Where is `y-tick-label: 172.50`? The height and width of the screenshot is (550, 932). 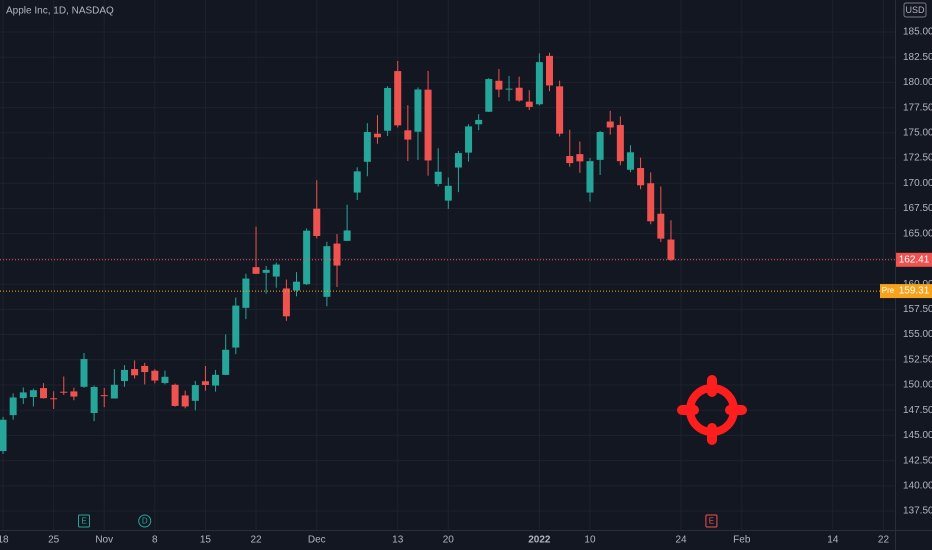
y-tick-label: 172.50 is located at coordinates (917, 158).